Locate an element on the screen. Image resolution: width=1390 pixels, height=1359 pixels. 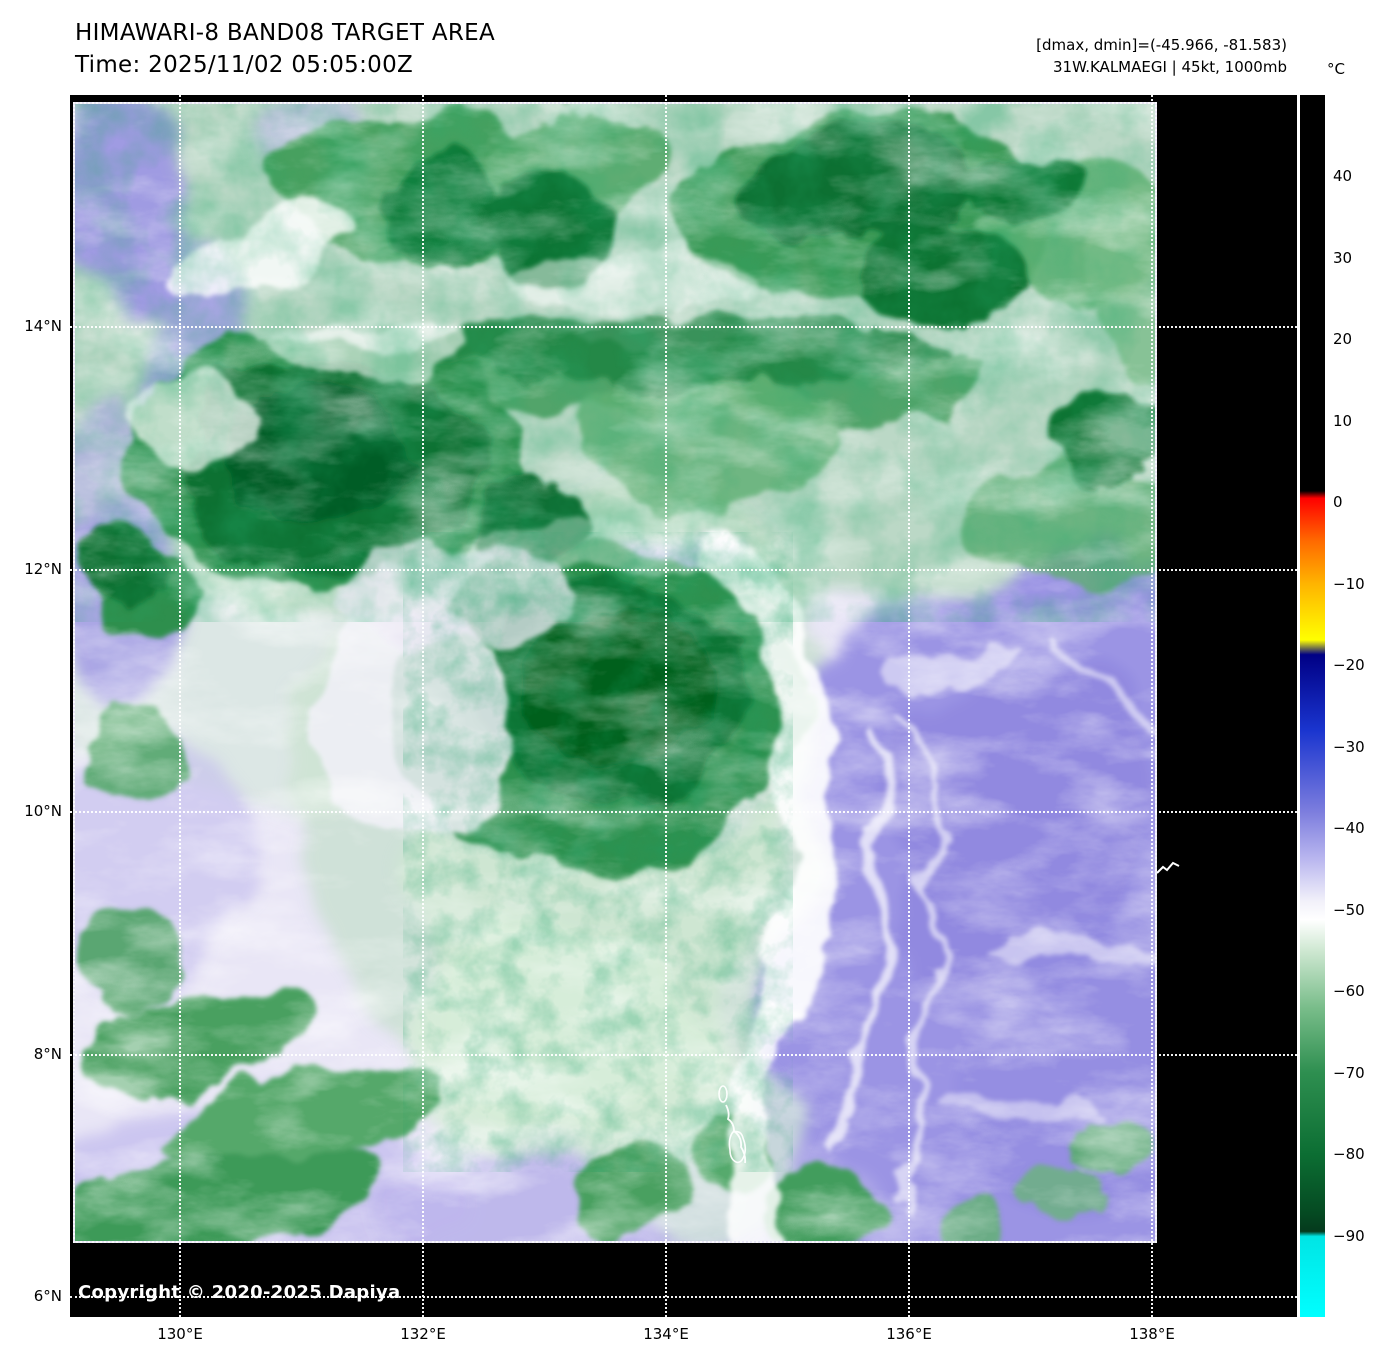
colorbar-tick-label: −60 is located at coordinates (1349, 991).